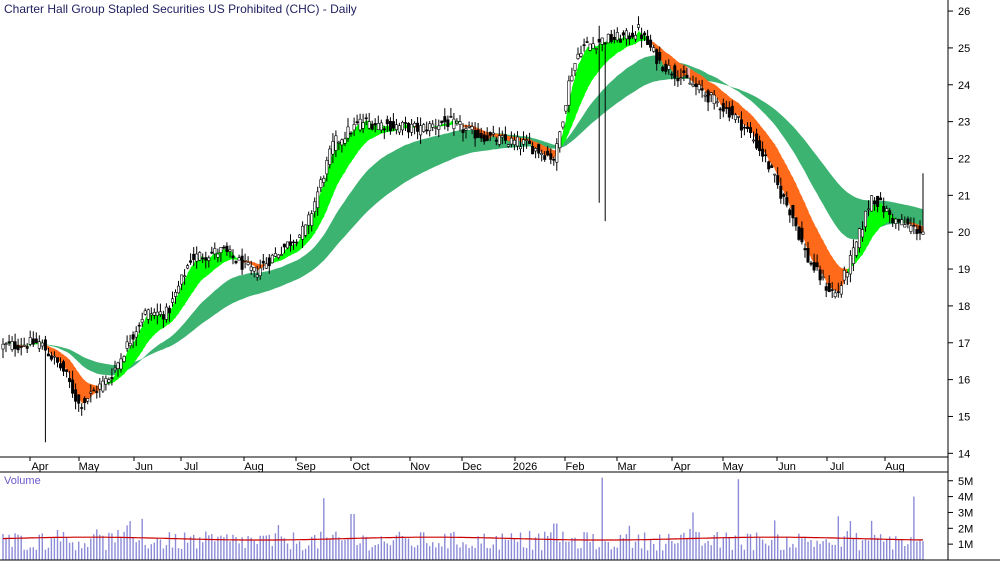 This screenshot has height=562, width=1000. I want to click on price-tick-label: 18, so click(964, 307).